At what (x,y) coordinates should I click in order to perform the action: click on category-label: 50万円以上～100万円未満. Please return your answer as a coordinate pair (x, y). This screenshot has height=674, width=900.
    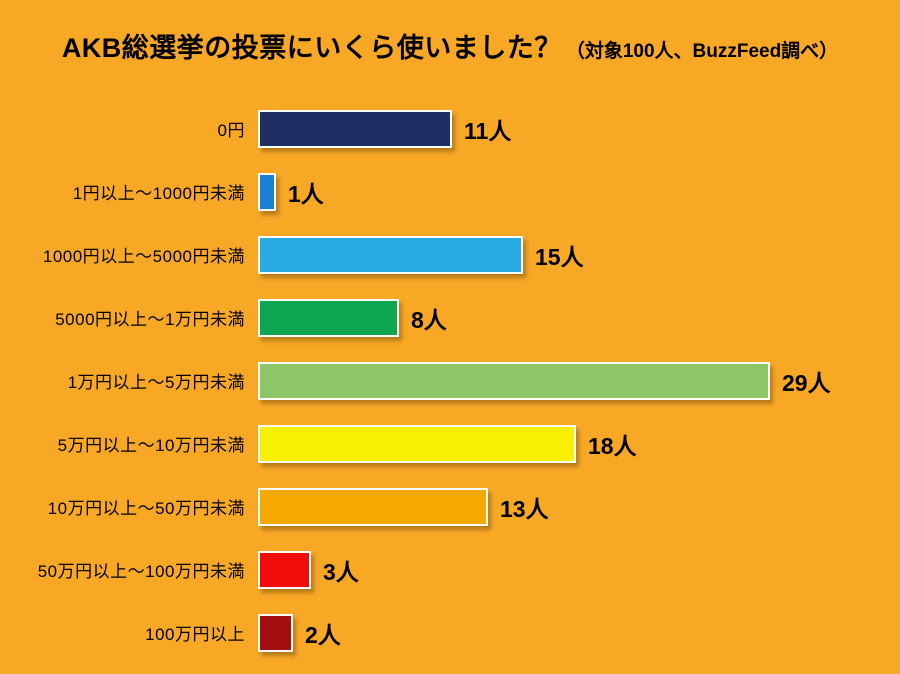
    Looking at the image, I should click on (141, 571).